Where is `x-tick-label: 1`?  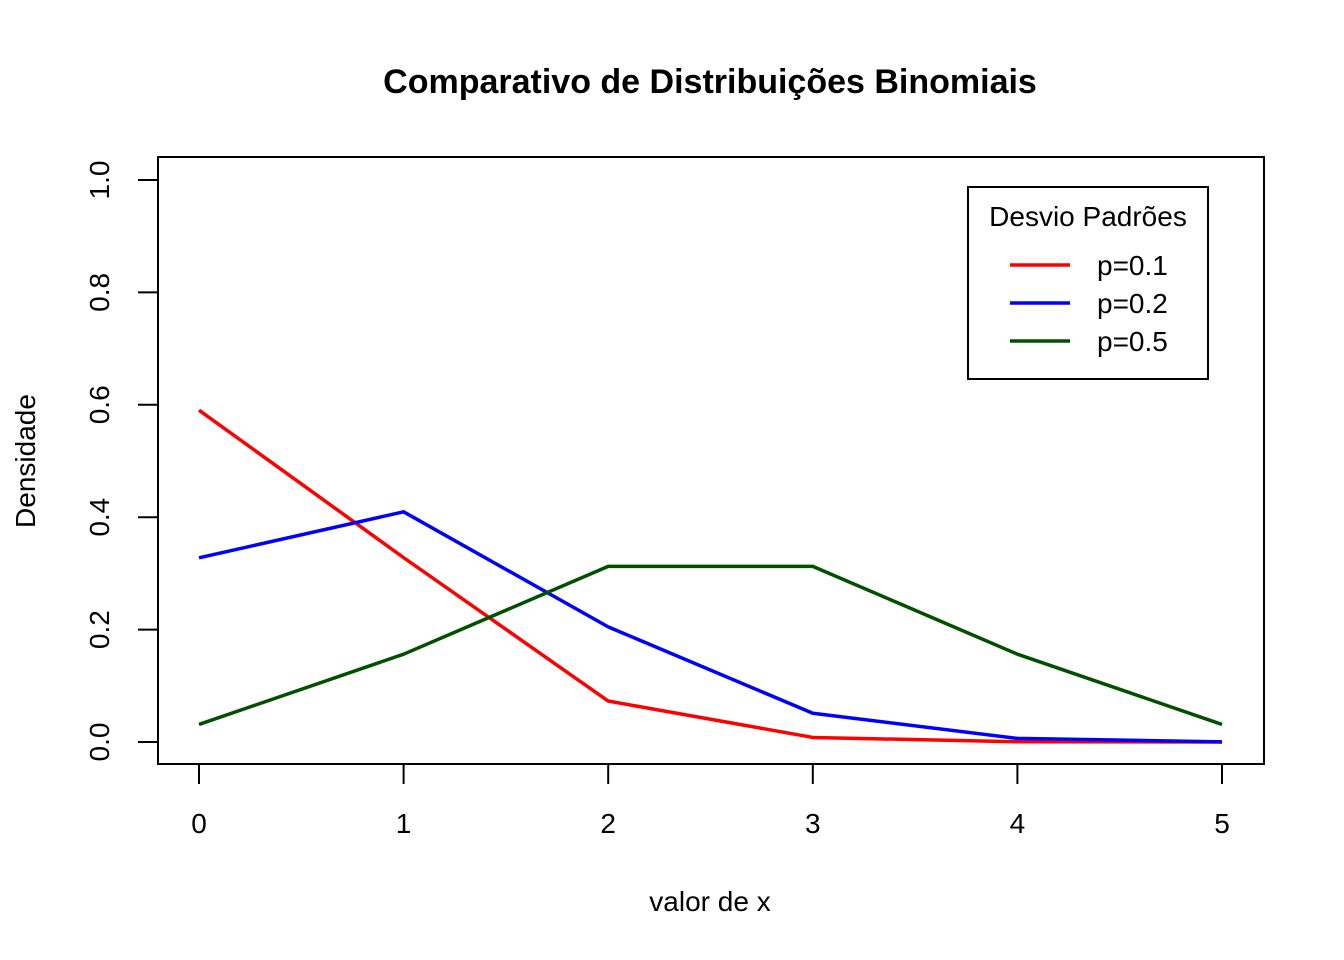
x-tick-label: 1 is located at coordinates (404, 823).